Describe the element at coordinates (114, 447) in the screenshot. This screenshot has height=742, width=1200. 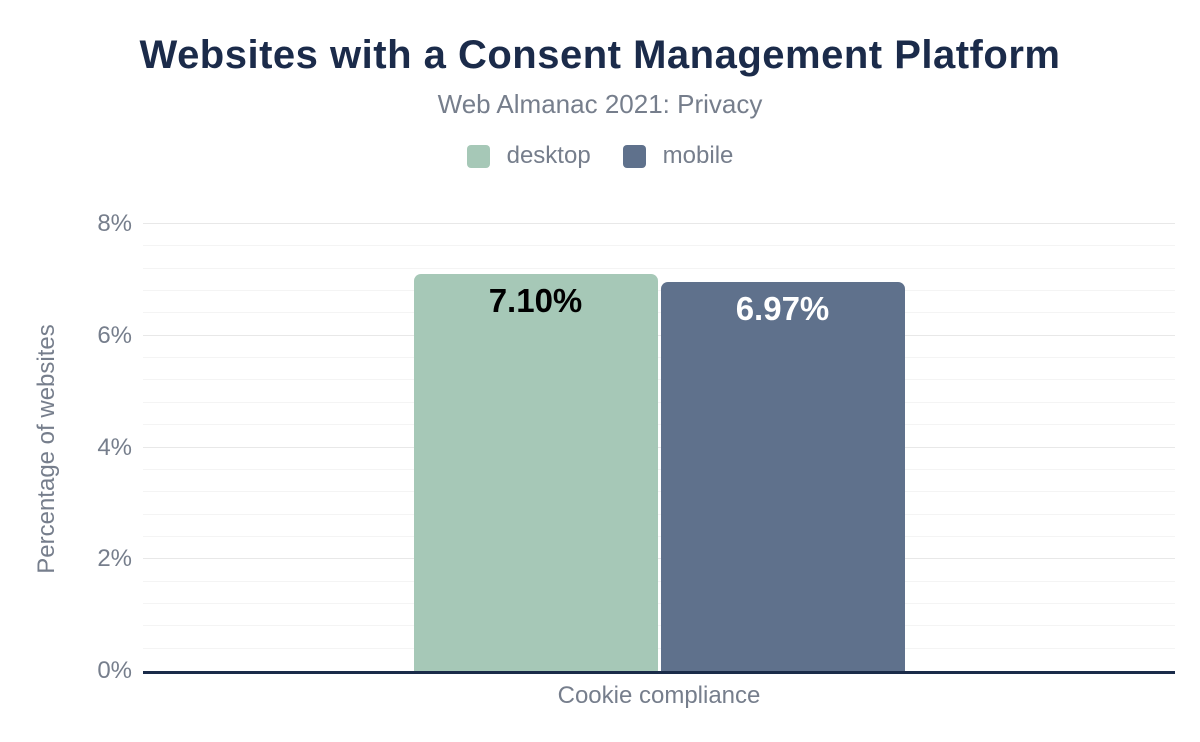
I see `y-tick-label: 4%` at that location.